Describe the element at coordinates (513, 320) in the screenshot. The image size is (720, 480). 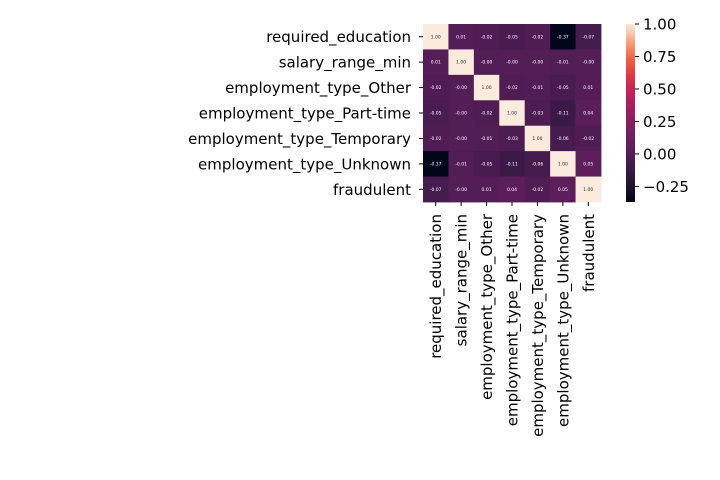
I see `x-tick-label: employment_type_Part-time` at that location.